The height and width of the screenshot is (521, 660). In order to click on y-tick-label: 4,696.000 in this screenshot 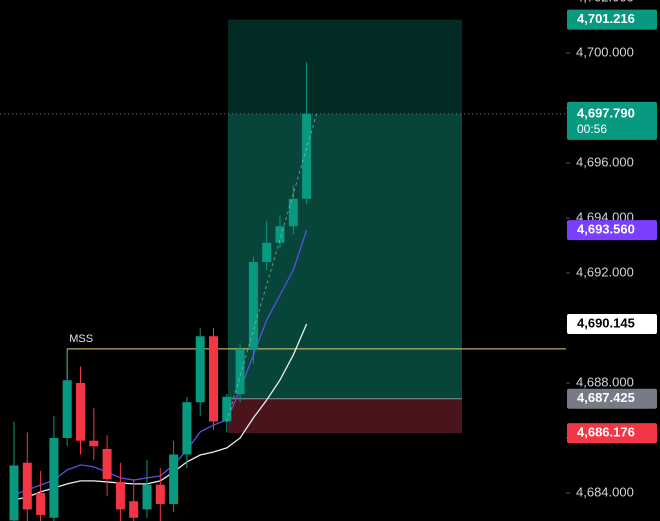, I will do `click(605, 161)`.